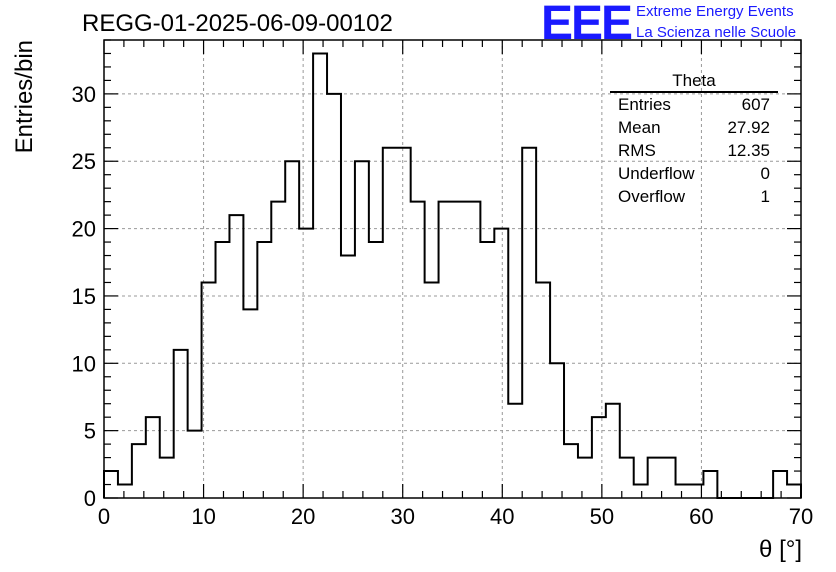  I want to click on x-tick-label: 50, so click(602, 516).